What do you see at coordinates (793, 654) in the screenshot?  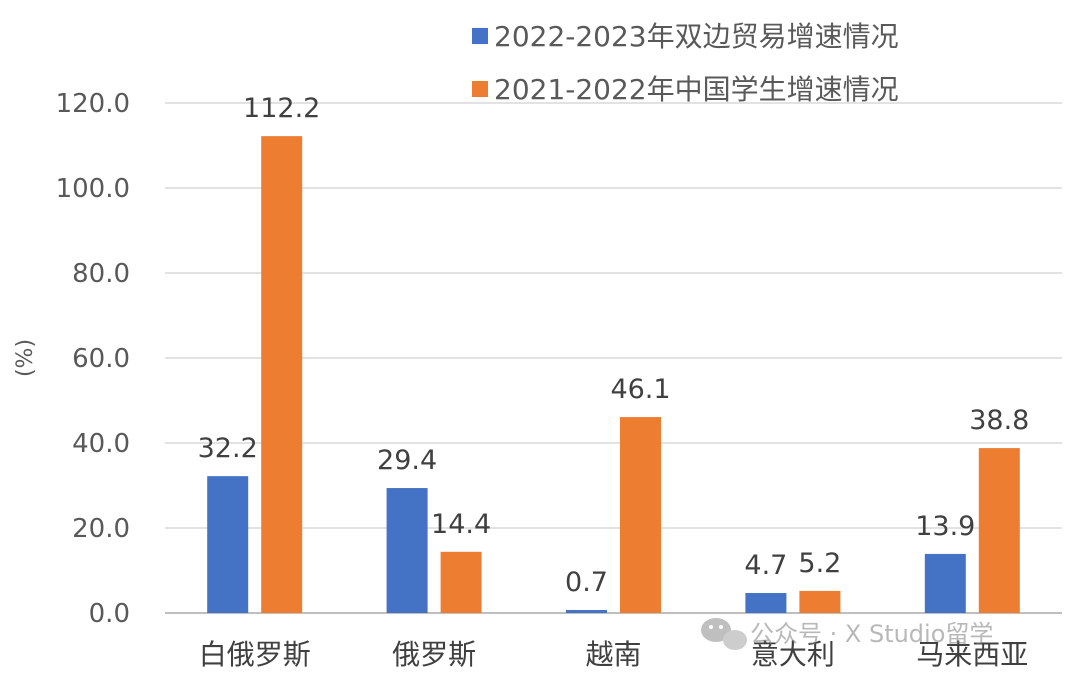 I see `x-category-label: 意大利` at bounding box center [793, 654].